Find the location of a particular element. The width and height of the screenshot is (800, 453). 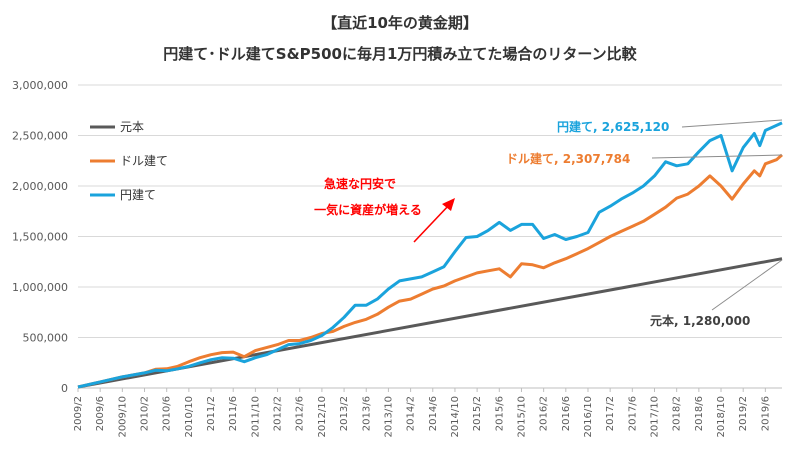

x-tick-label: 2013/2 is located at coordinates (344, 413).